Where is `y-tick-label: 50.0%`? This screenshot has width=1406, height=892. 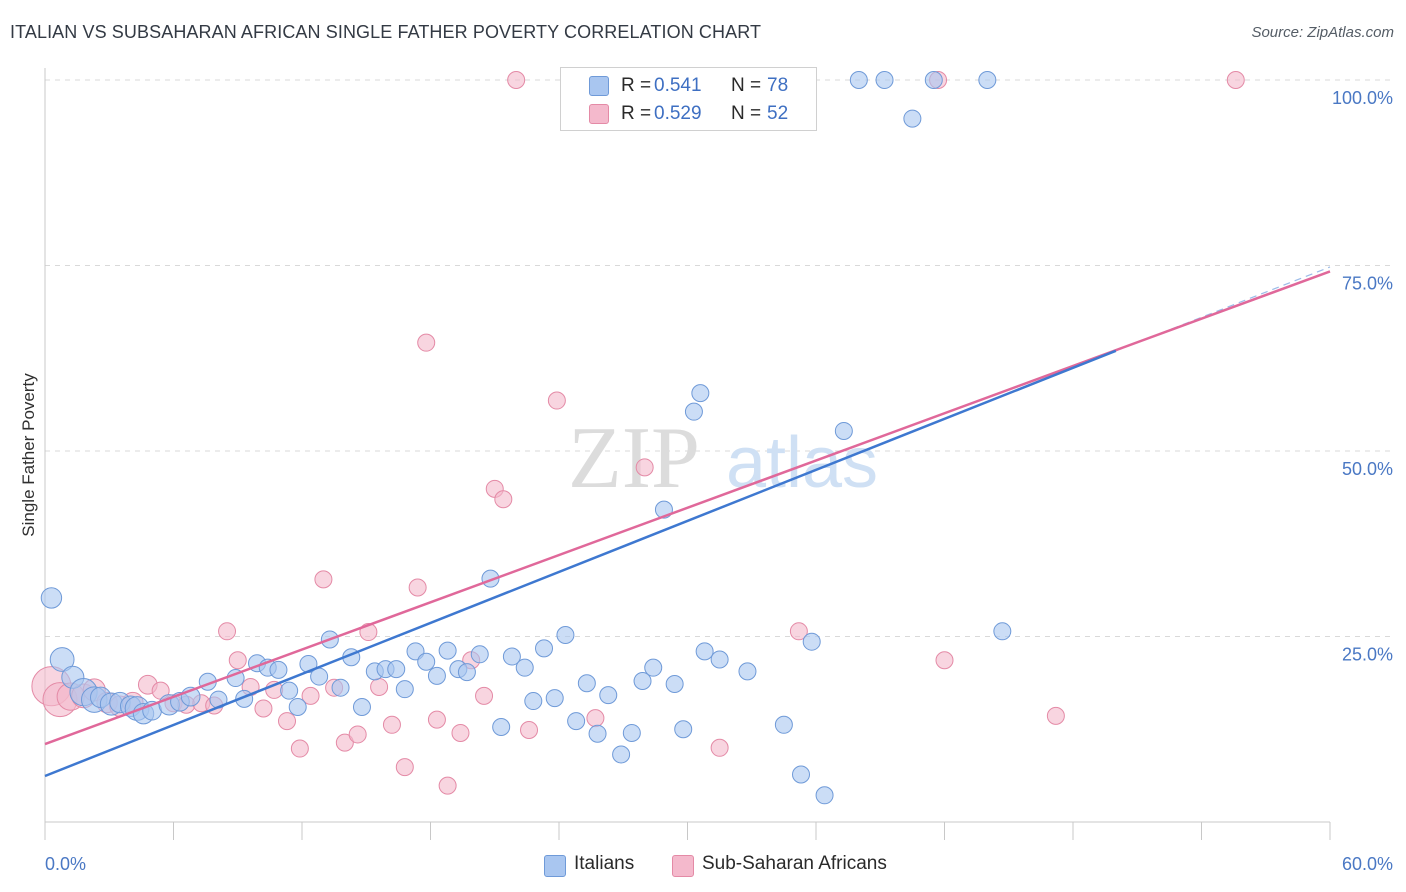
y-tick-label: 50.0% is located at coordinates (1367, 469).